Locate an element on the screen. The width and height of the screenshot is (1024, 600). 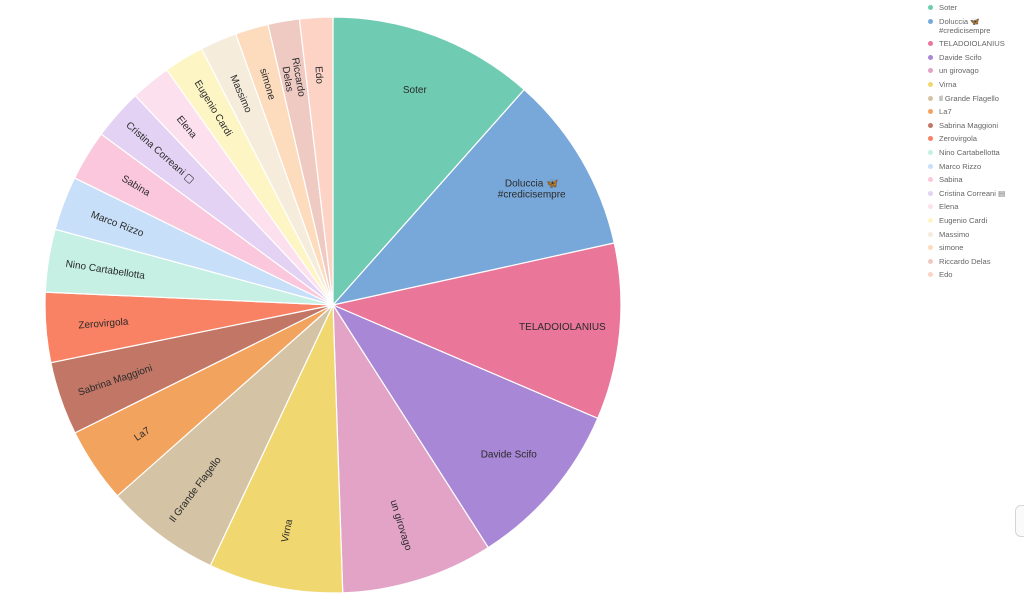
legend-label: Sabrina Maggioni is located at coordinates (969, 125).